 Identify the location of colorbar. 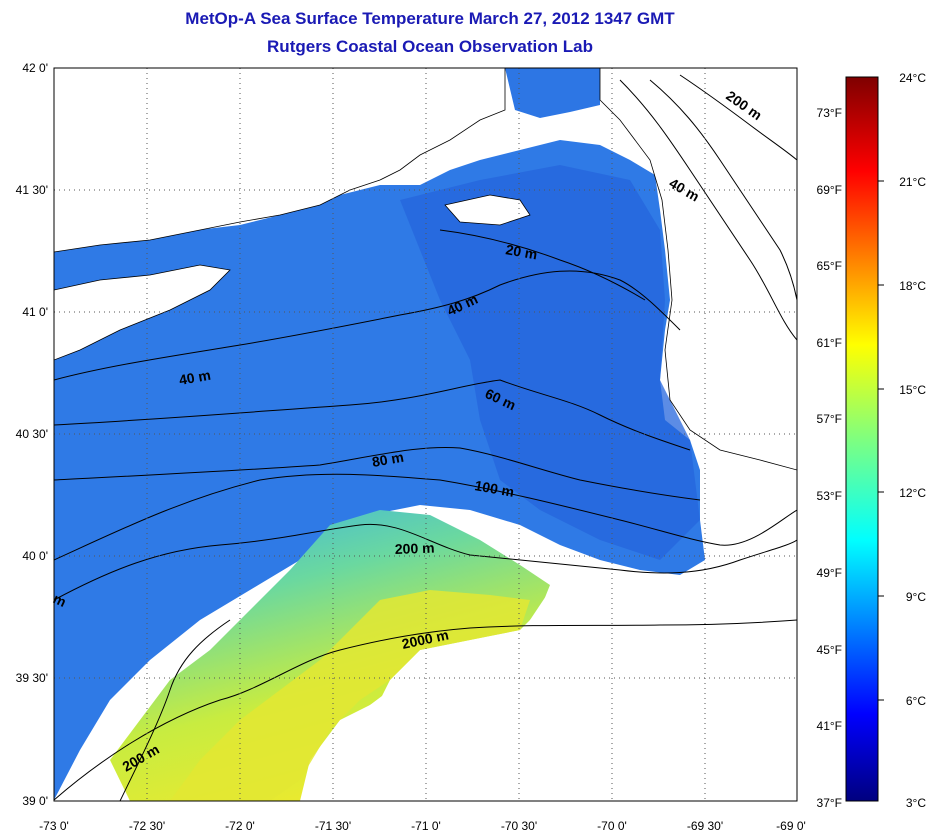
(862, 439).